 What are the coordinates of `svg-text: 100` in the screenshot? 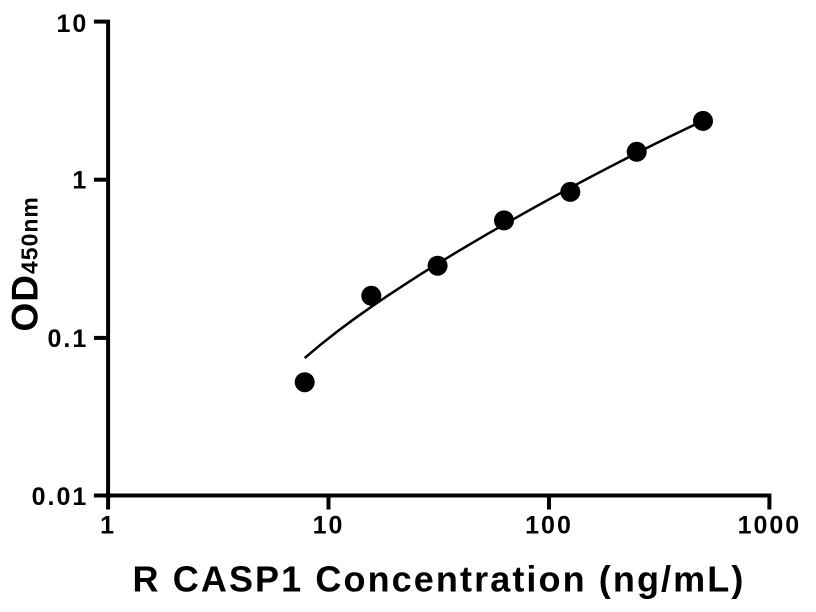 It's located at (549, 525).